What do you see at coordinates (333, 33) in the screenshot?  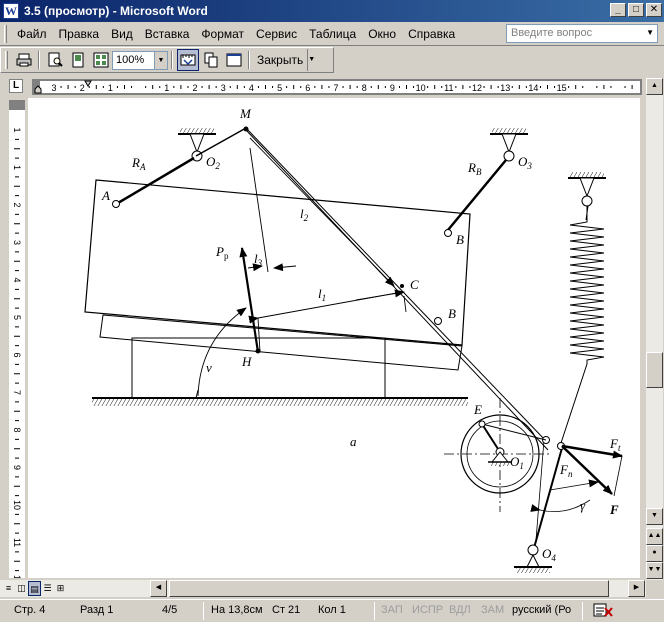 I see `menu-table: Таблица` at bounding box center [333, 33].